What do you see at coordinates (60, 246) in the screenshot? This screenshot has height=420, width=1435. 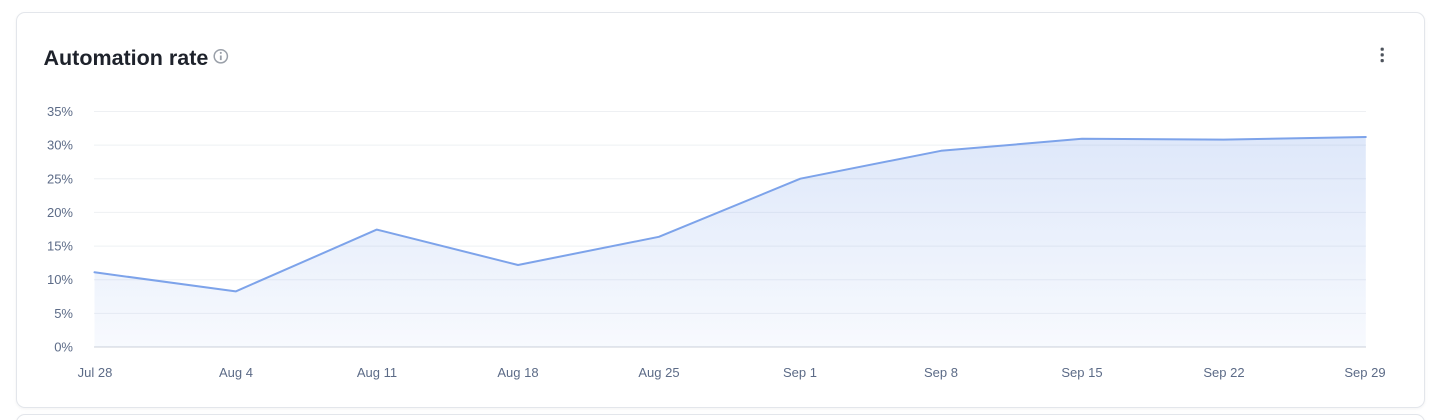 I see `svg-text: 15%` at bounding box center [60, 246].